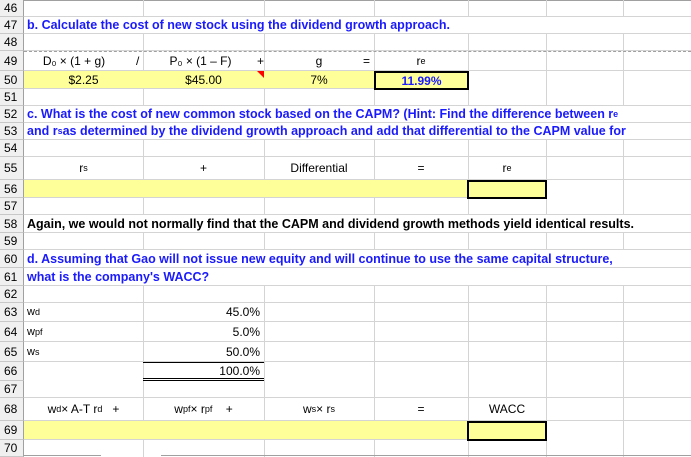 The width and height of the screenshot is (691, 457). What do you see at coordinates (246, 331) in the screenshot?
I see `cell-B64-wpf-value: 5.0%` at bounding box center [246, 331].